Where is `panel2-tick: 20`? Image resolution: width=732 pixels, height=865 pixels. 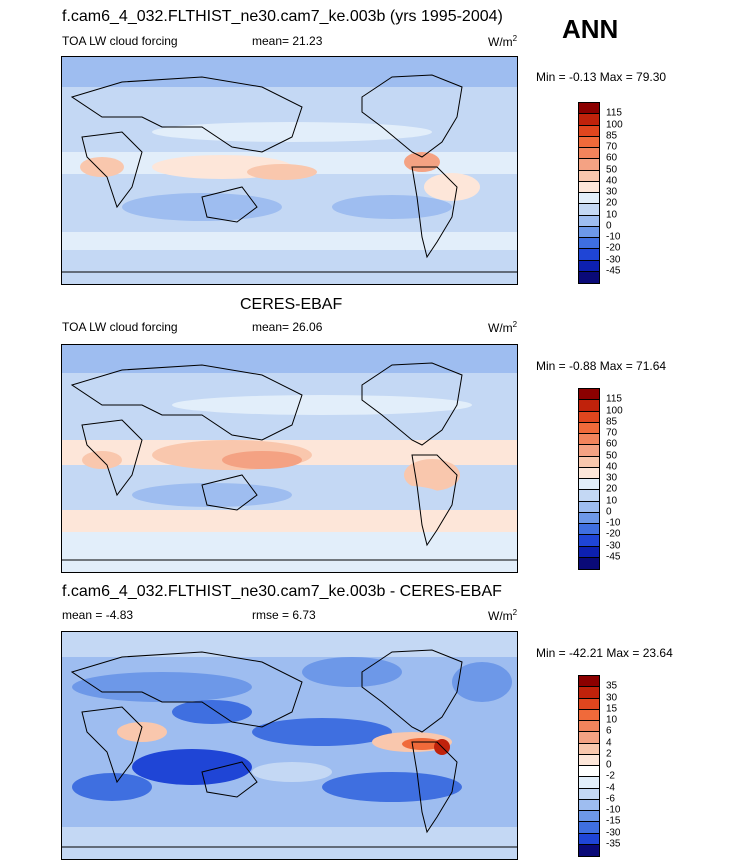
panel2-tick: 20 is located at coordinates (612, 489).